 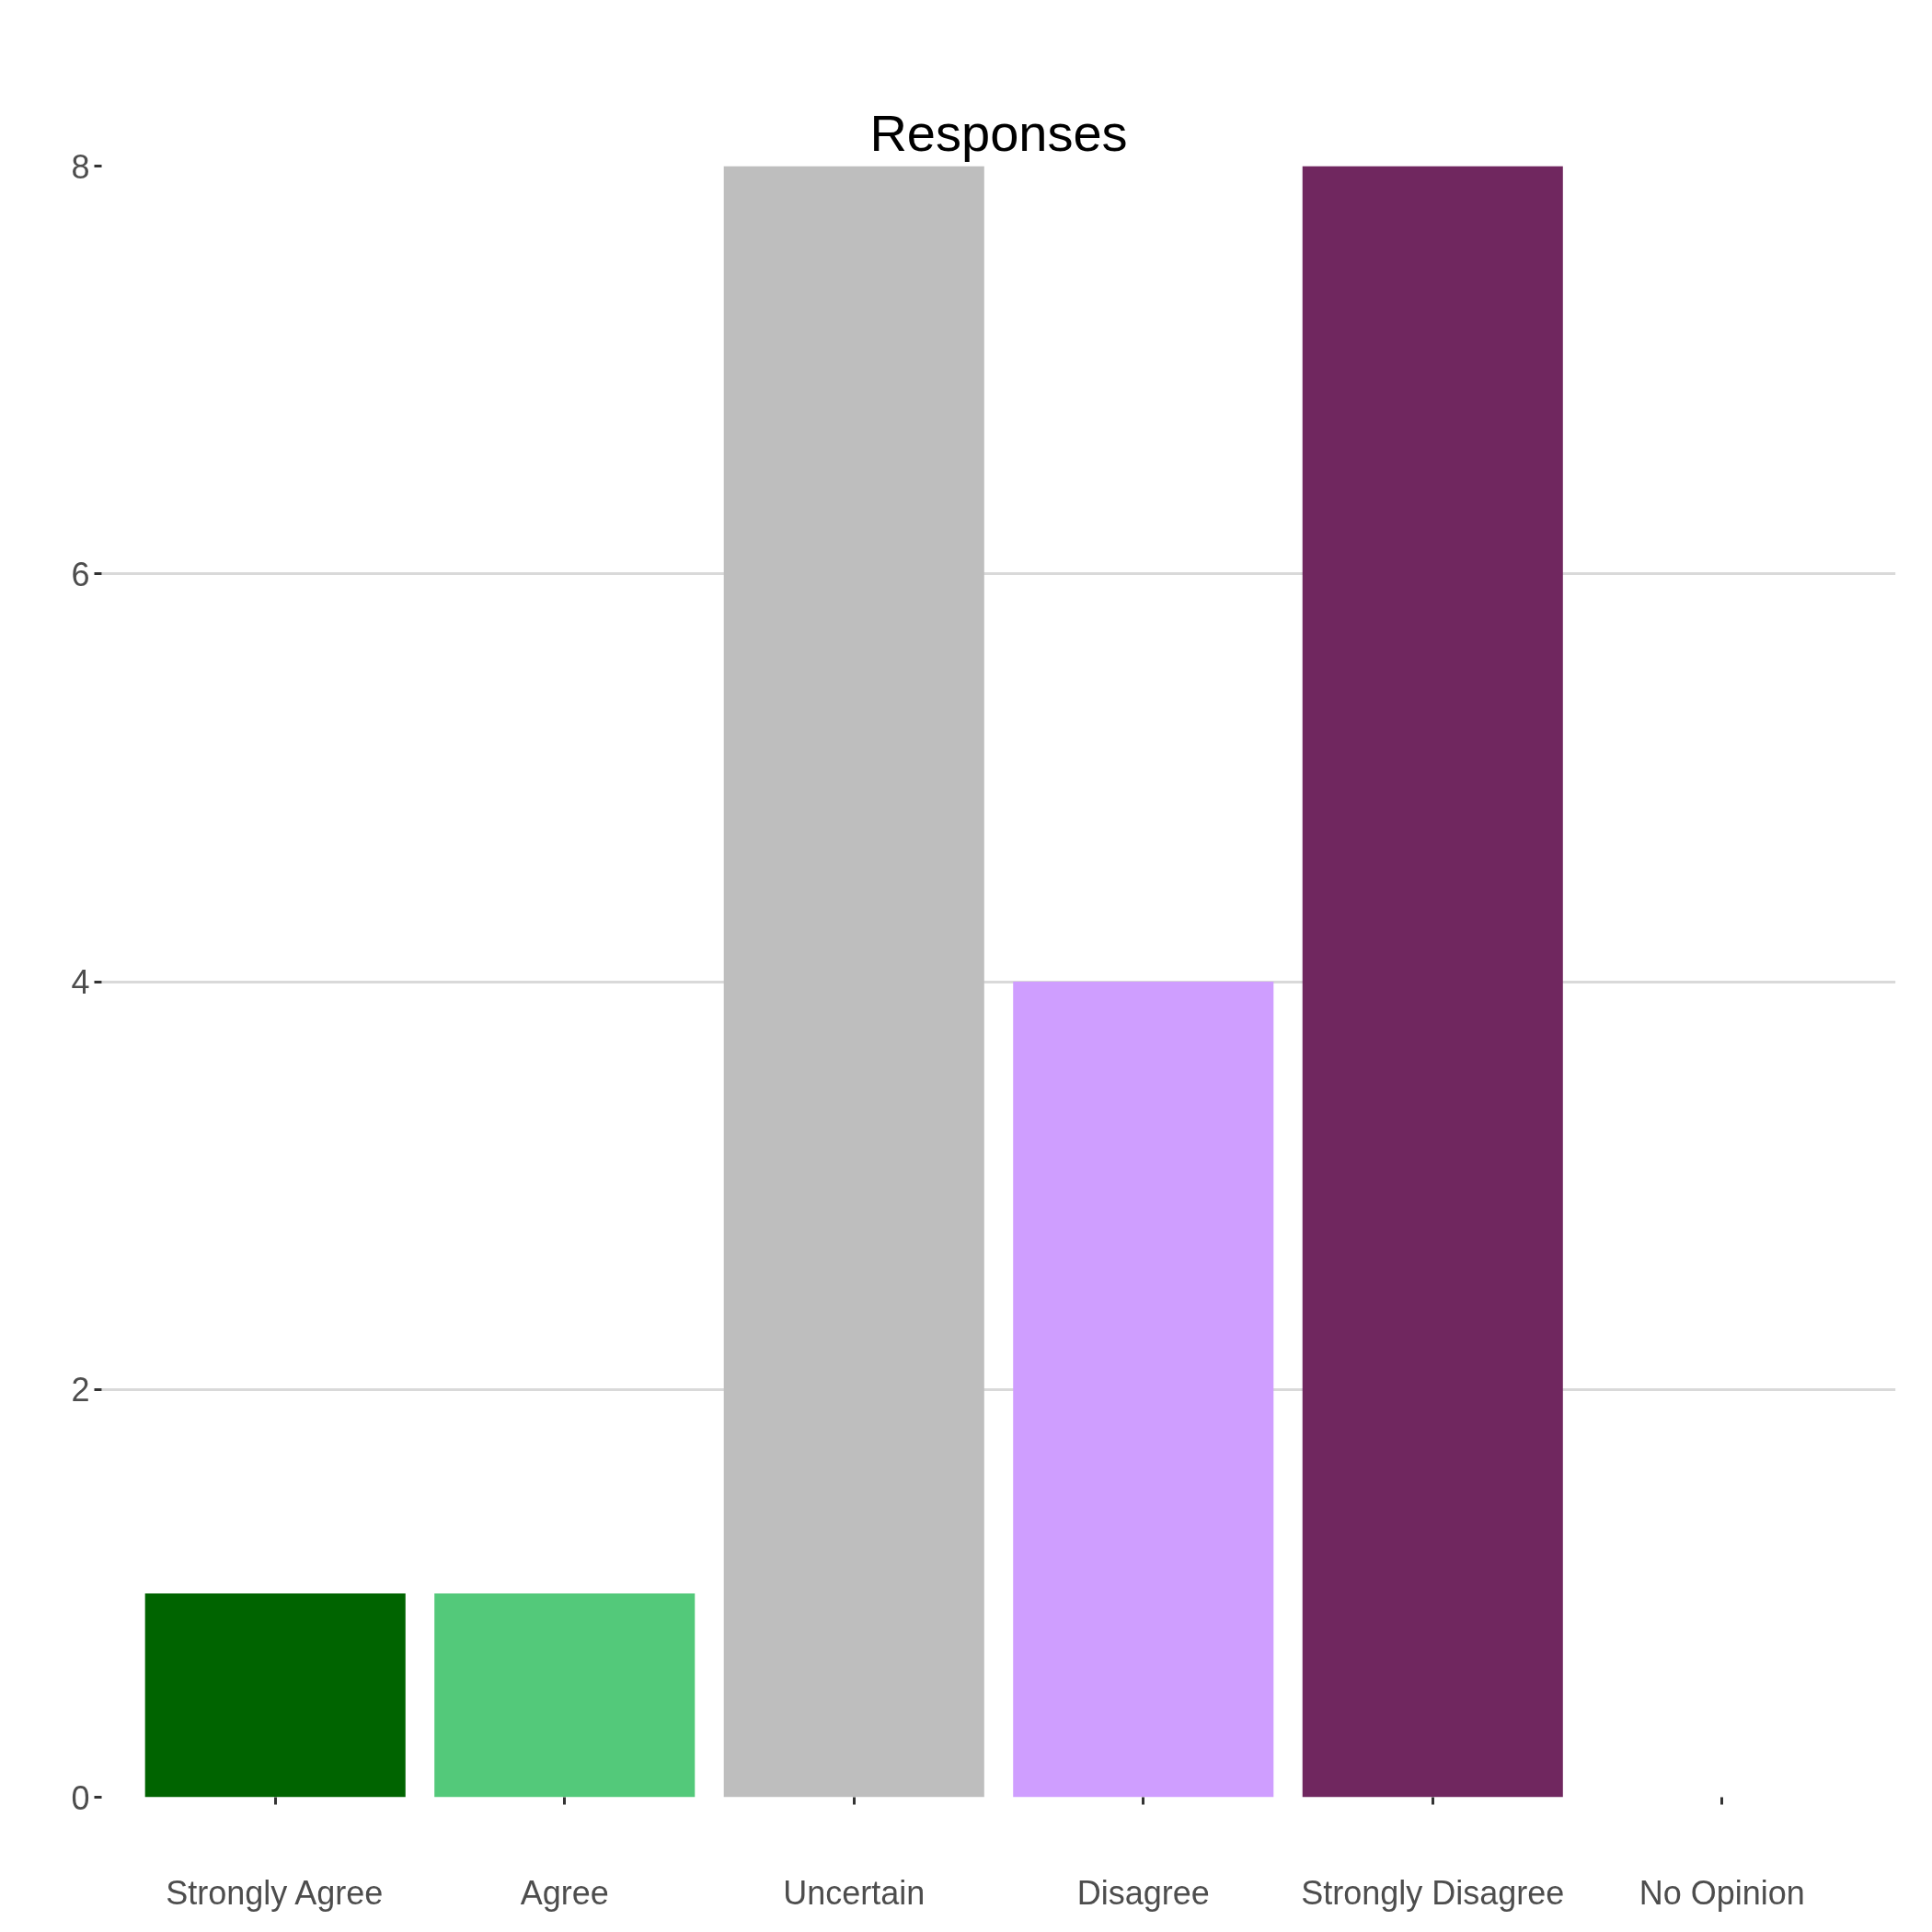 What do you see at coordinates (275, 1892) in the screenshot?
I see `x-tick-label: Strongly Agree` at bounding box center [275, 1892].